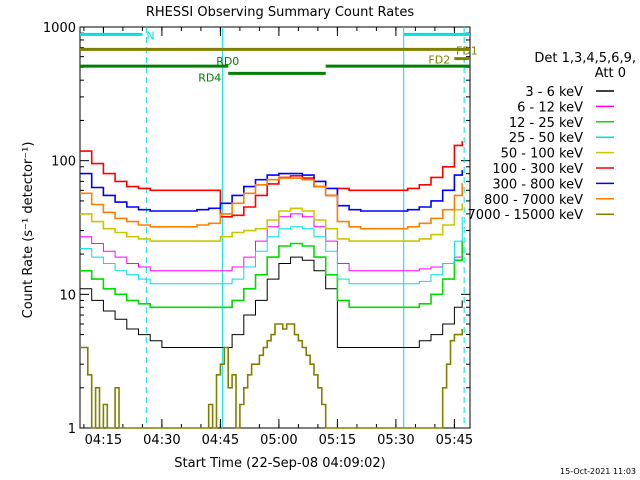 This screenshot has width=640, height=480. Describe the element at coordinates (150, 35) in the screenshot. I see `flag-label-n: N` at that location.